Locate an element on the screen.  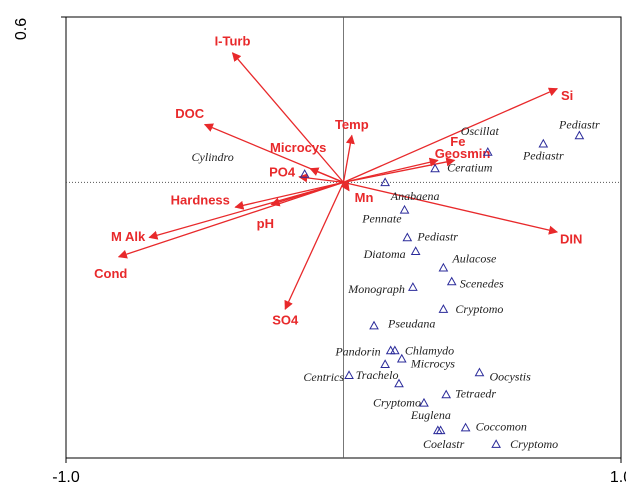
arrow-label: DIN is located at coordinates (571, 238).